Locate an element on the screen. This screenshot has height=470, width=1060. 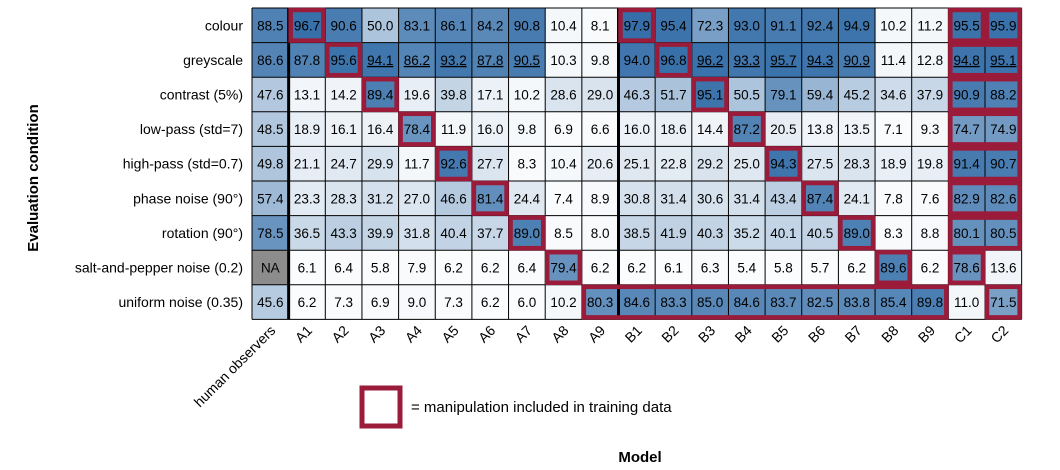
cell-phase-noise-90-b2 is located at coordinates (673, 198).